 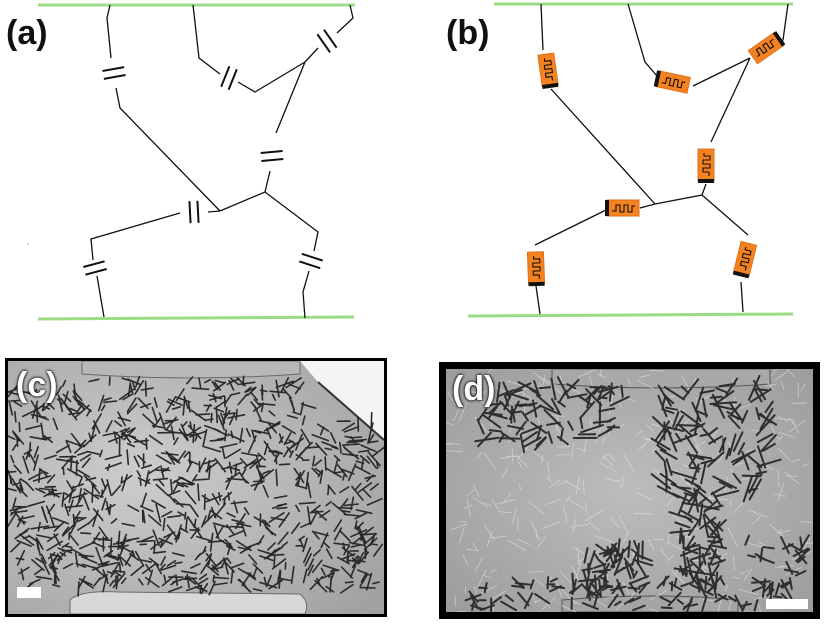 I want to click on panel-label-b: (b), so click(x=468, y=33).